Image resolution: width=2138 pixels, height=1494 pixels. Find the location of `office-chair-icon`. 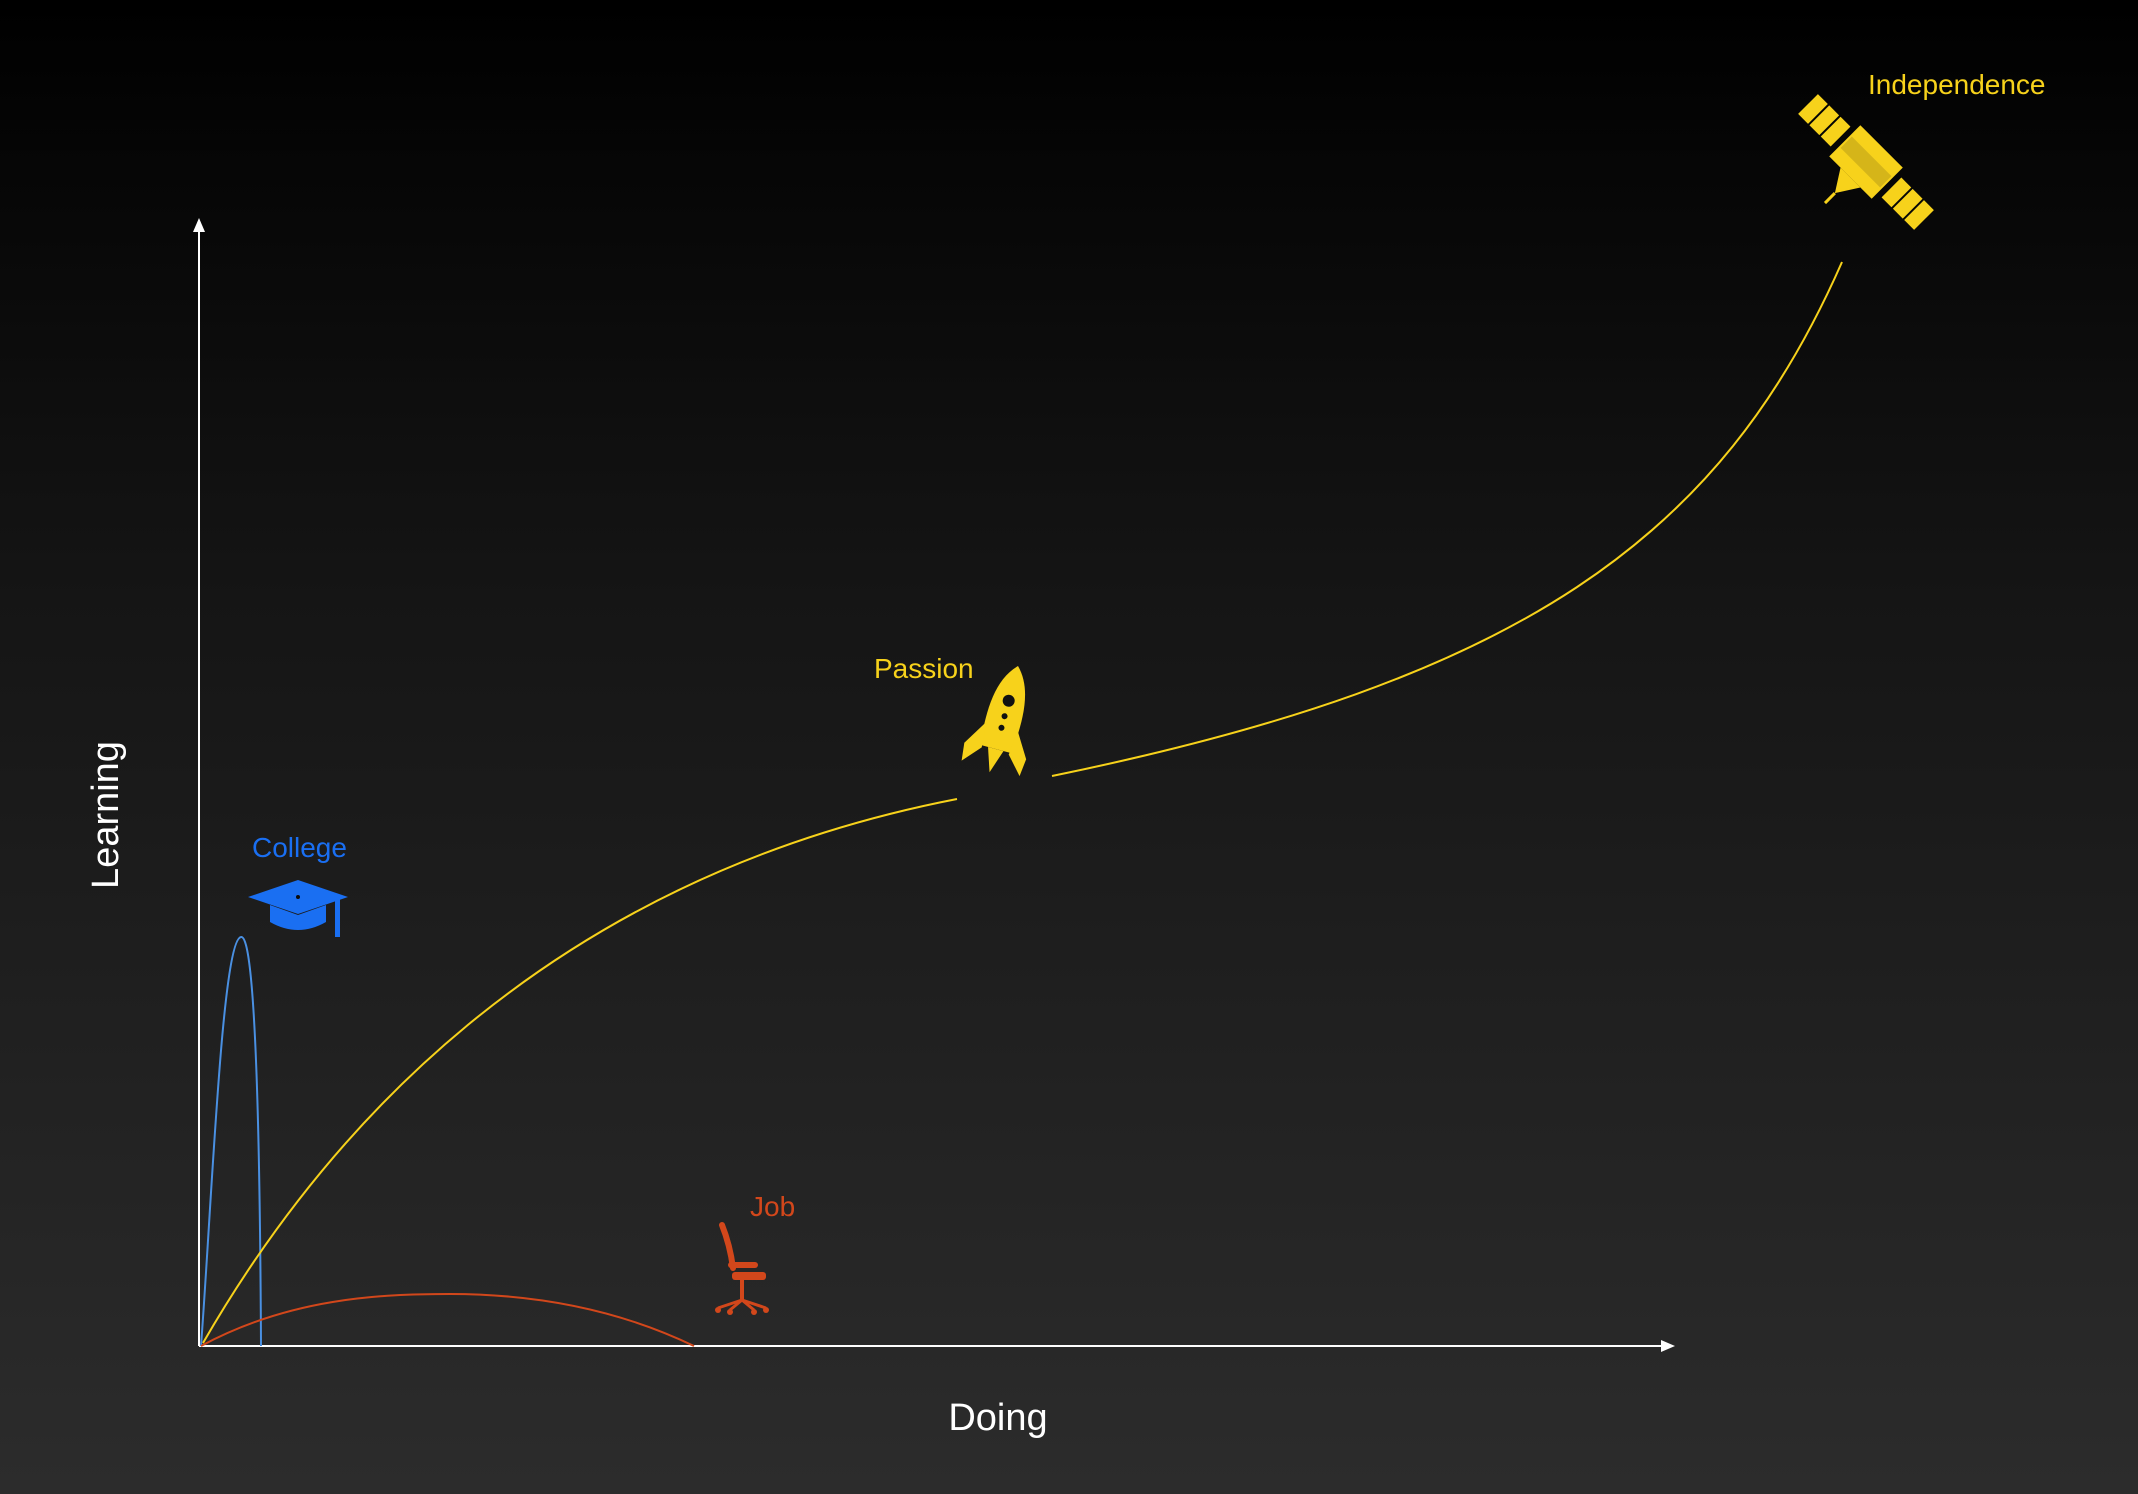

office-chair-icon is located at coordinates (742, 1268).